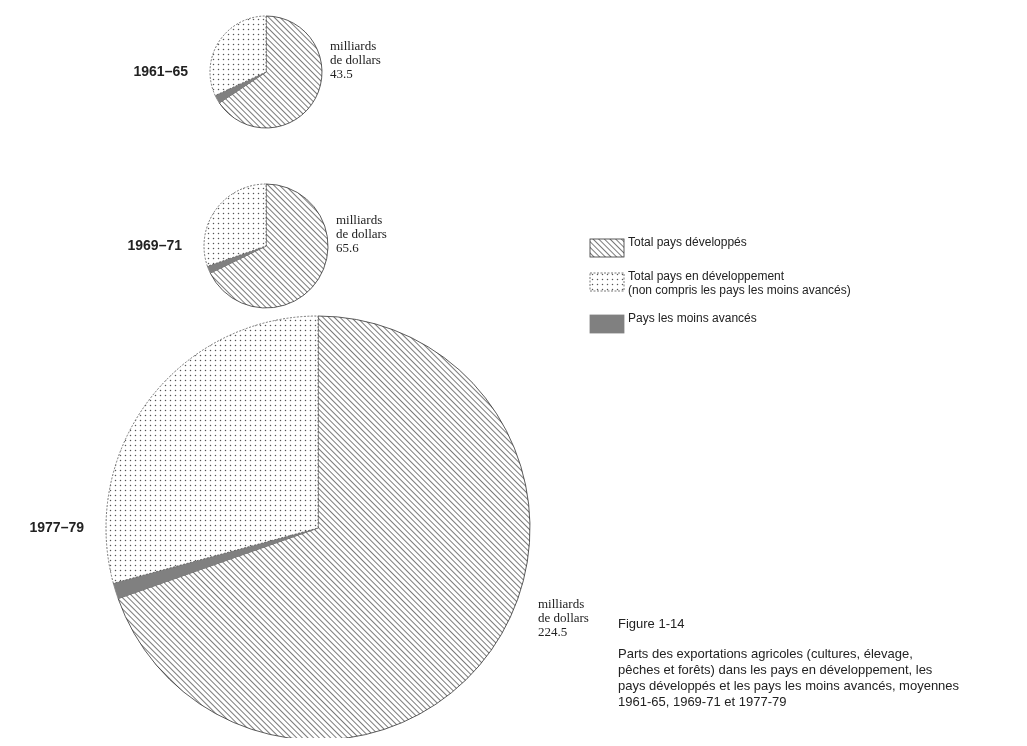 Image resolution: width=1027 pixels, height=746 pixels. Describe the element at coordinates (57, 526) in the screenshot. I see `text: 1977–79` at that location.